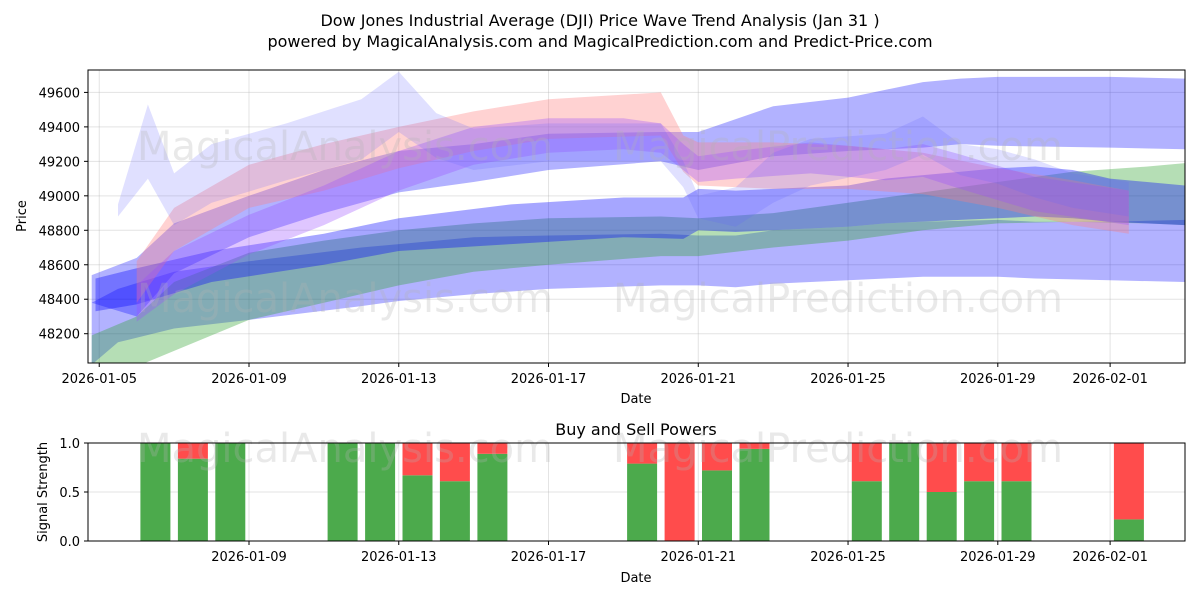 The image size is (1200, 604). What do you see at coordinates (59, 197) in the screenshot?
I see `price-y-tick-label: 49000` at bounding box center [59, 197].